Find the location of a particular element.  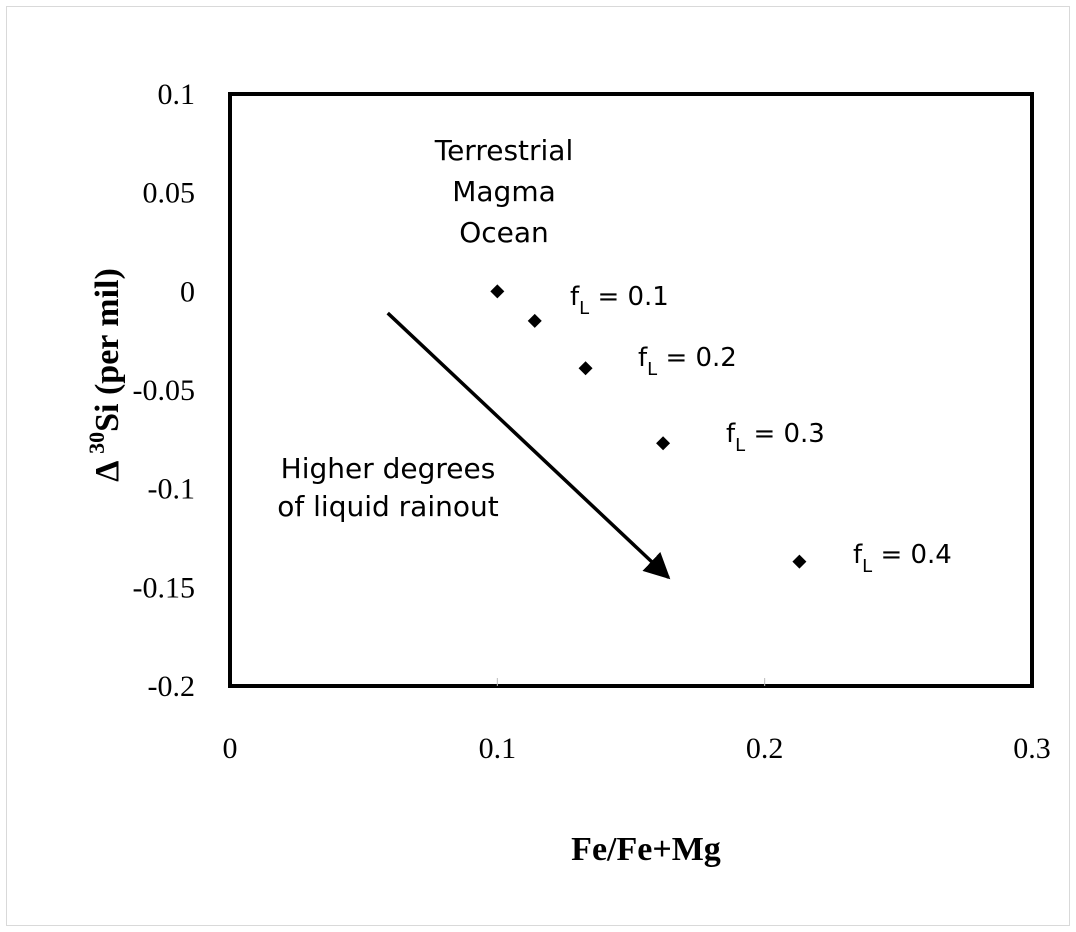

point-label: fL = 0.2 is located at coordinates (687, 361).